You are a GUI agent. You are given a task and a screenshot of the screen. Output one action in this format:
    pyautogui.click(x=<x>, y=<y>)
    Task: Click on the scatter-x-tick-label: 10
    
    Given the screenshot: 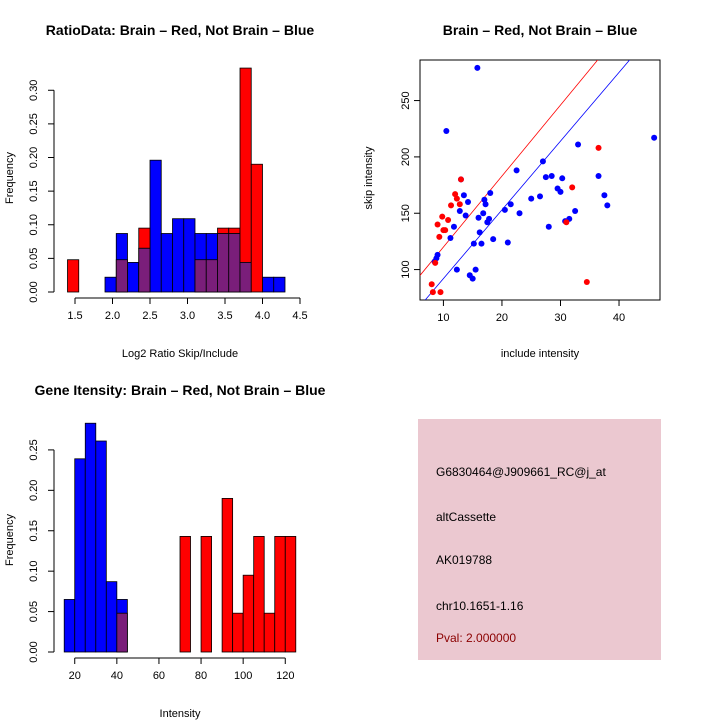 What is the action you would take?
    pyautogui.click(x=443, y=318)
    